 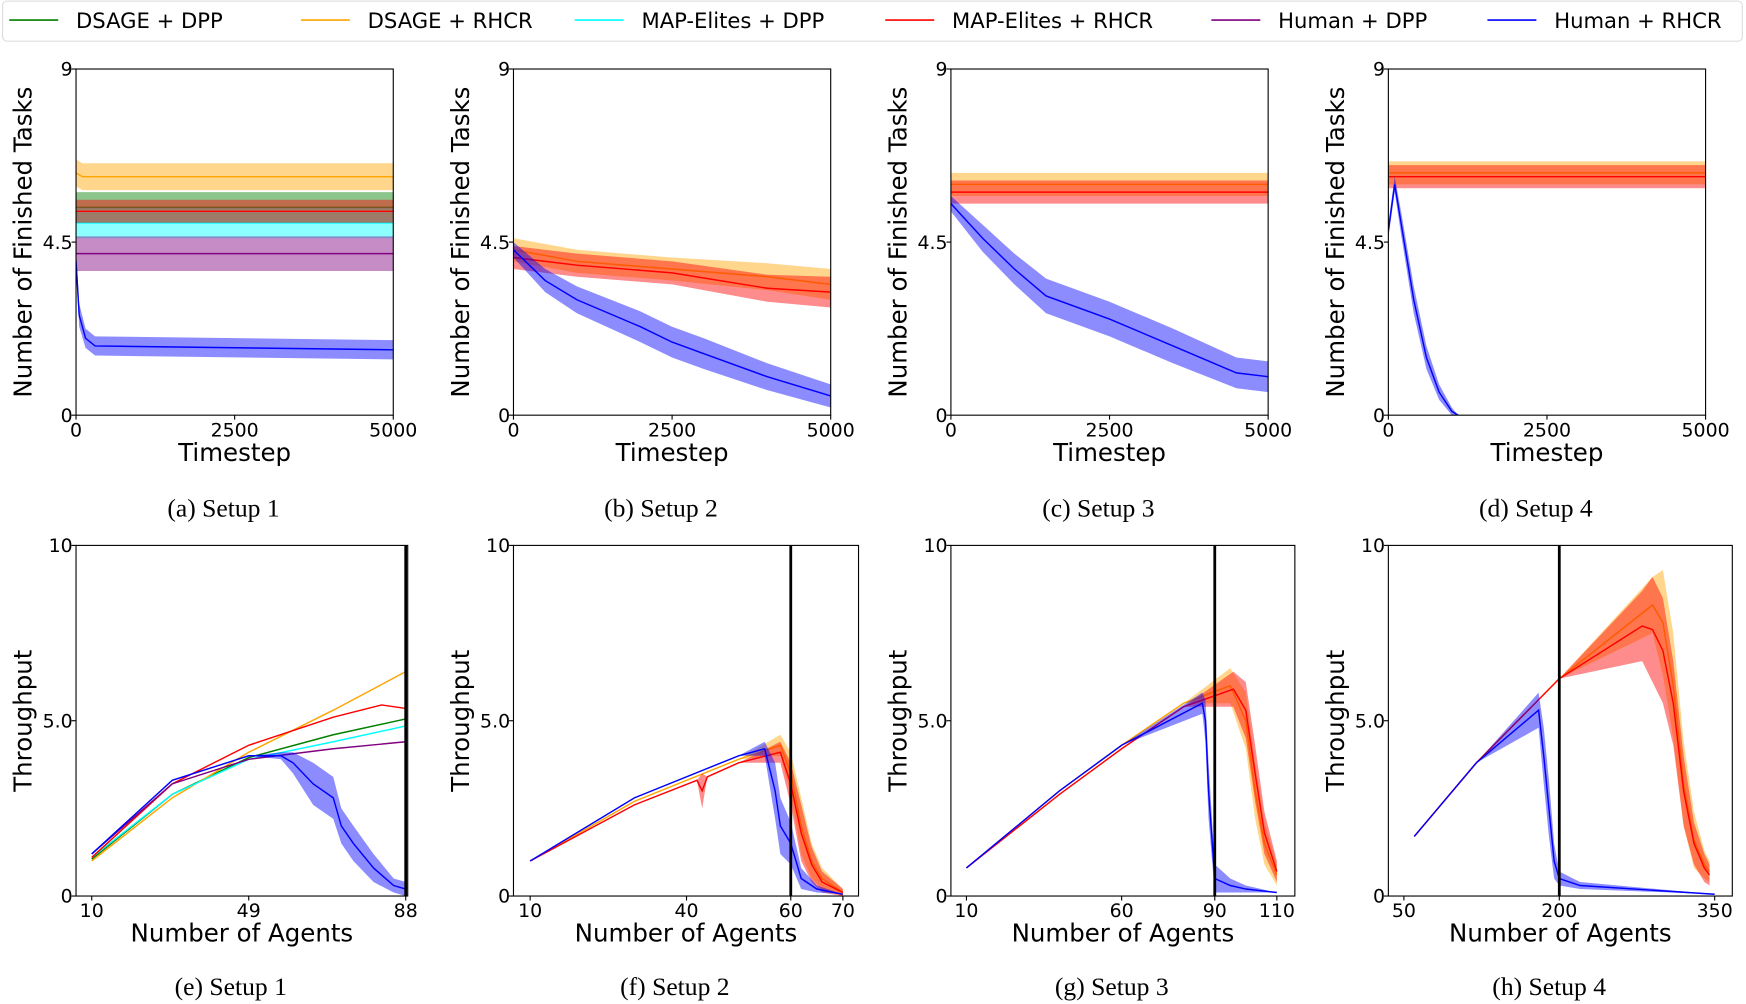 What do you see at coordinates (732, 20) in the screenshot?
I see `legend-label: MAP-Elites + DPP` at bounding box center [732, 20].